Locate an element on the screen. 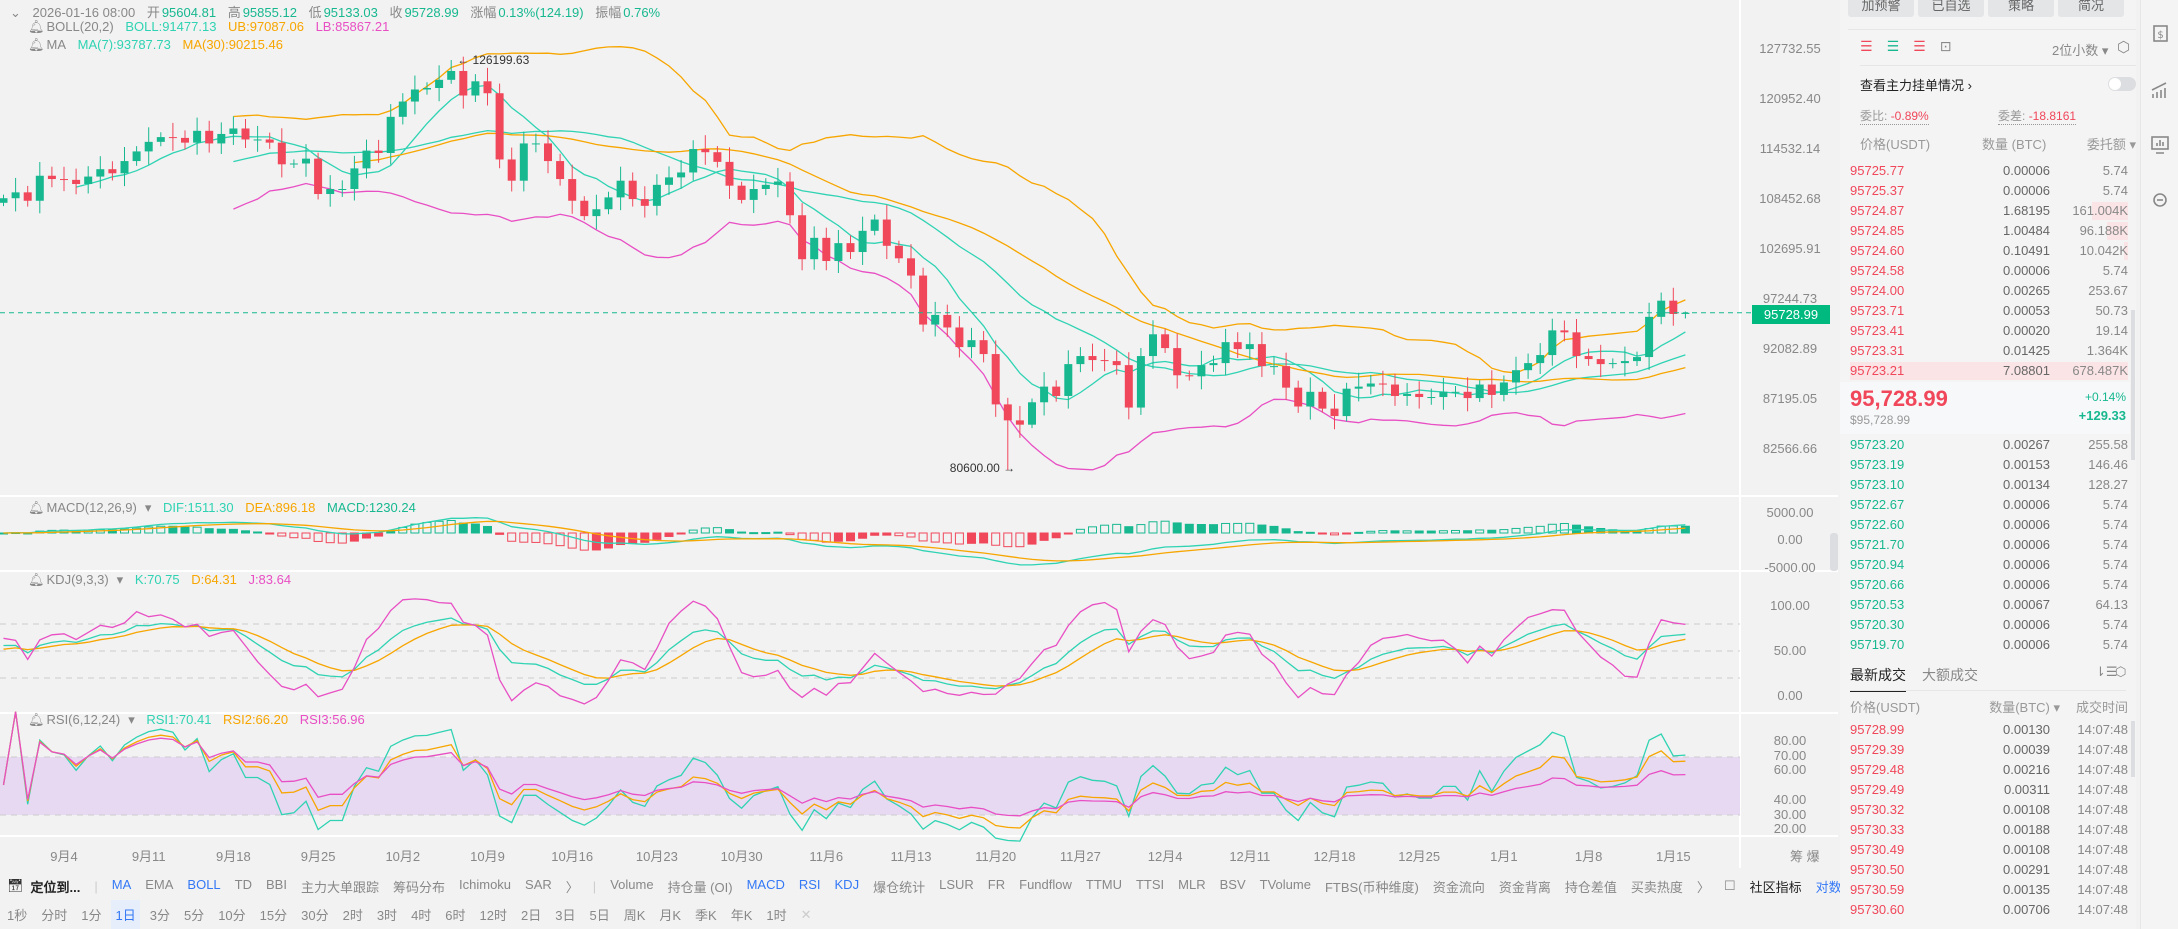 The width and height of the screenshot is (2178, 929). interval-1: 分时 is located at coordinates (54, 915).